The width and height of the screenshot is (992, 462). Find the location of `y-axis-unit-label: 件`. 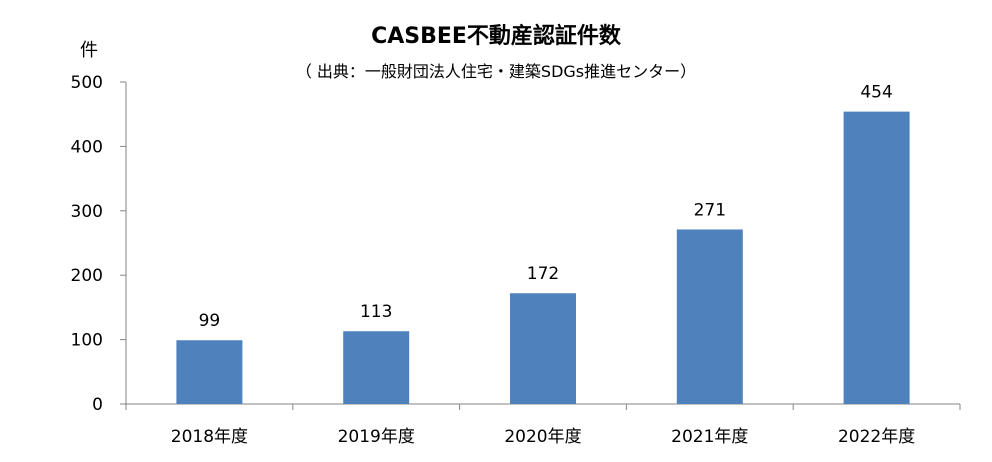

y-axis-unit-label: 件 is located at coordinates (89, 50).